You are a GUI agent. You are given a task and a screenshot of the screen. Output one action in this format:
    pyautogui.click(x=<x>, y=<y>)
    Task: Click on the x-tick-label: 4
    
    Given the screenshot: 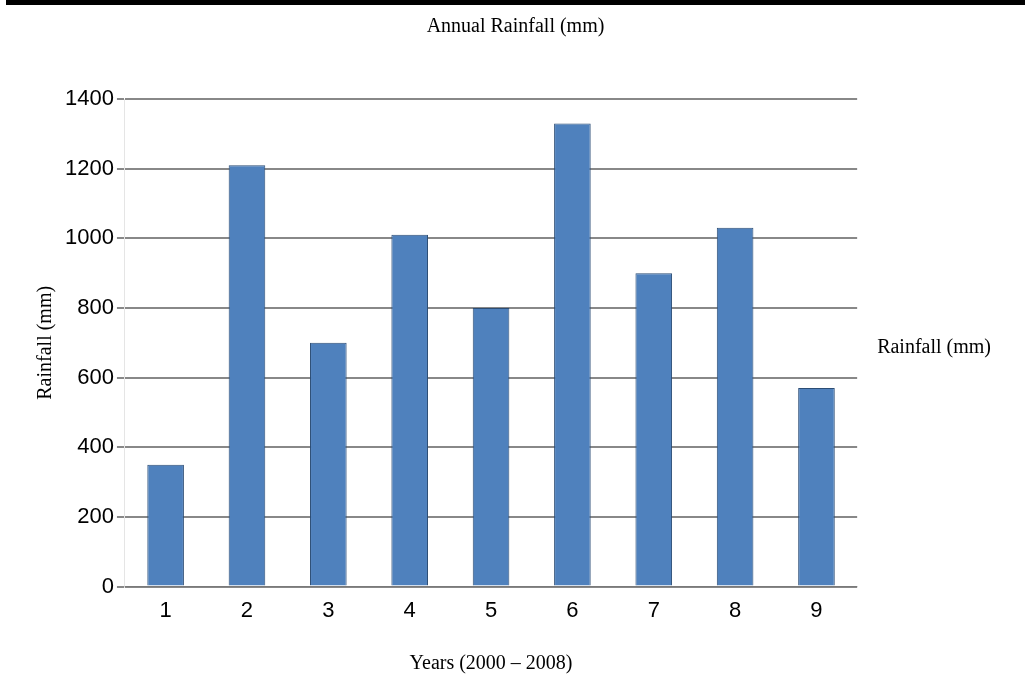 What is the action you would take?
    pyautogui.click(x=409, y=609)
    